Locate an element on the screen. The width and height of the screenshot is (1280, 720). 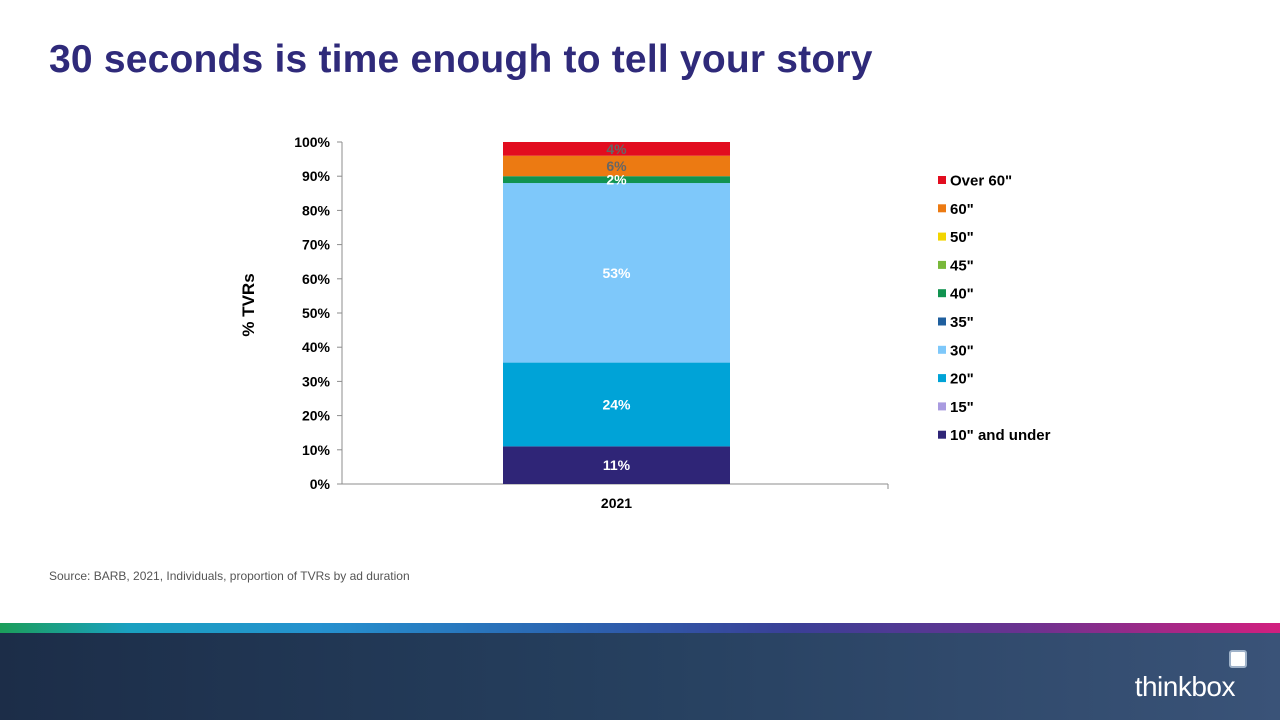
y-axis: 0% 10% 20% 30% 40% 50% 60% 70% 80% 90% 100% is located at coordinates (318, 313).